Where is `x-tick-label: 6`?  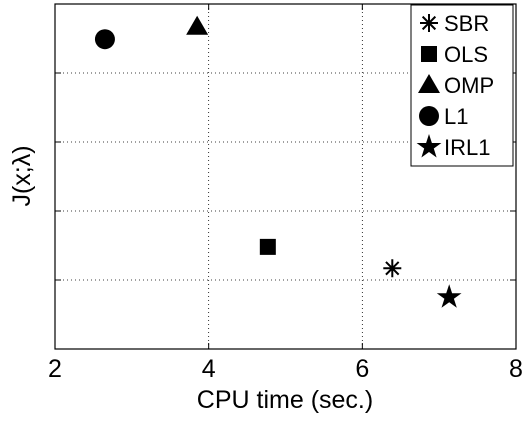 x-tick-label: 6 is located at coordinates (362, 369).